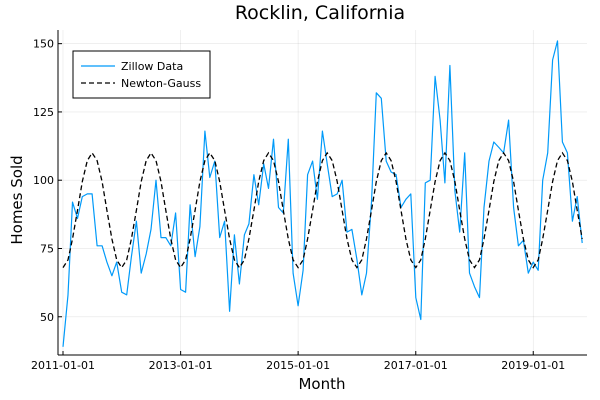 Image resolution: width=600 pixels, height=400 pixels. I want to click on legend-box, so click(141, 74).